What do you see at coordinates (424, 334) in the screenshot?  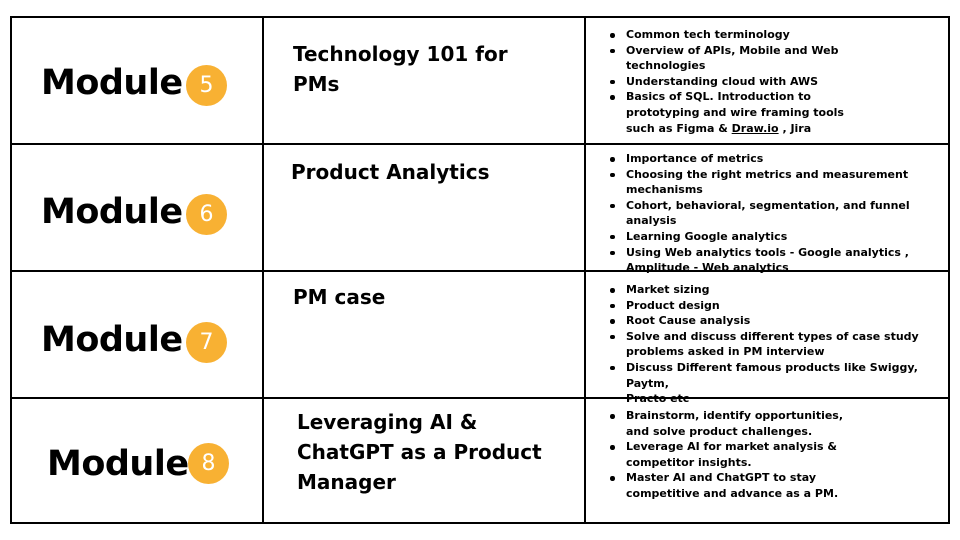 I see `module-title-cell: PM case` at bounding box center [424, 334].